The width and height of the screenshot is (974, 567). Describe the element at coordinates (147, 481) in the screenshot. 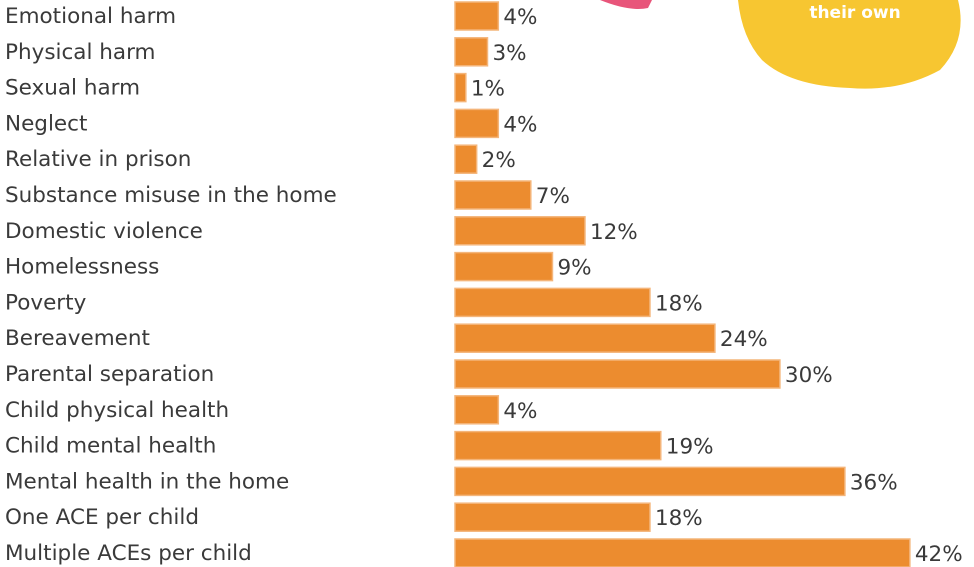

I see `category-label: Mental health in the home` at that location.